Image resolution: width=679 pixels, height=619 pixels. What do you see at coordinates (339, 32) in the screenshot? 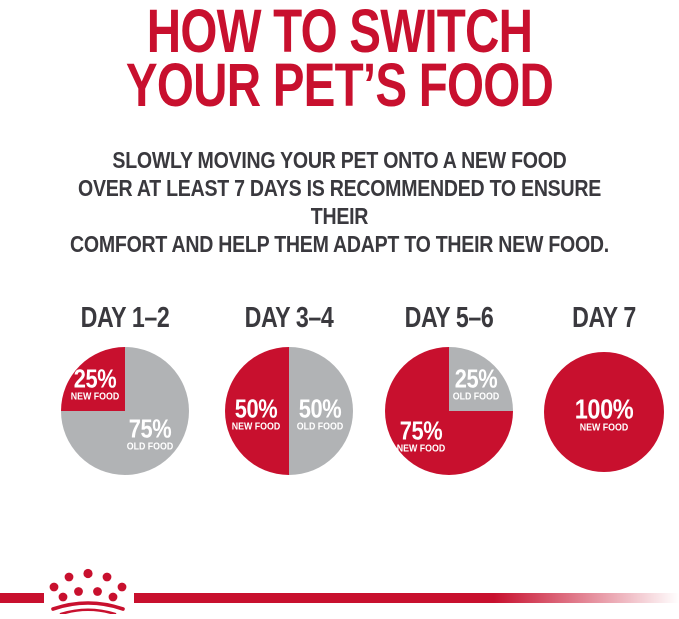
I see `page-title-line1: HOW TO SWITCH` at bounding box center [339, 32].